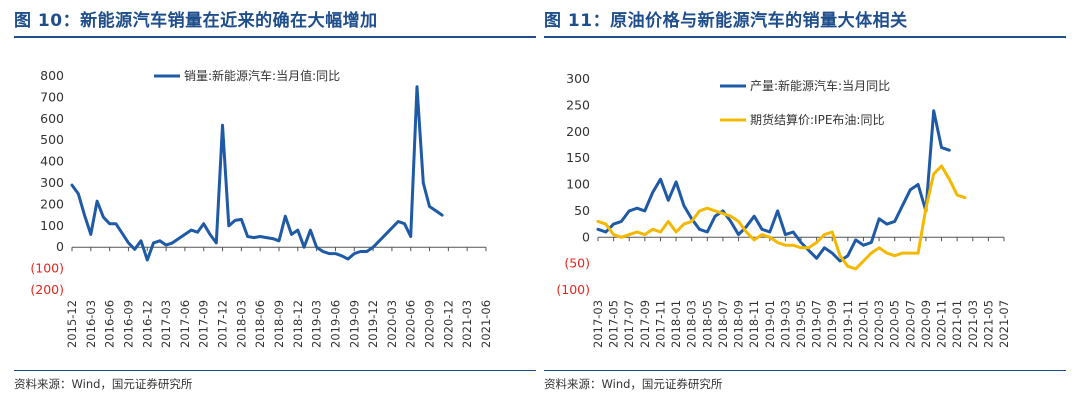 This screenshot has width=1080, height=405. Describe the element at coordinates (47, 289) in the screenshot. I see `y-tick-label: (200)` at that location.